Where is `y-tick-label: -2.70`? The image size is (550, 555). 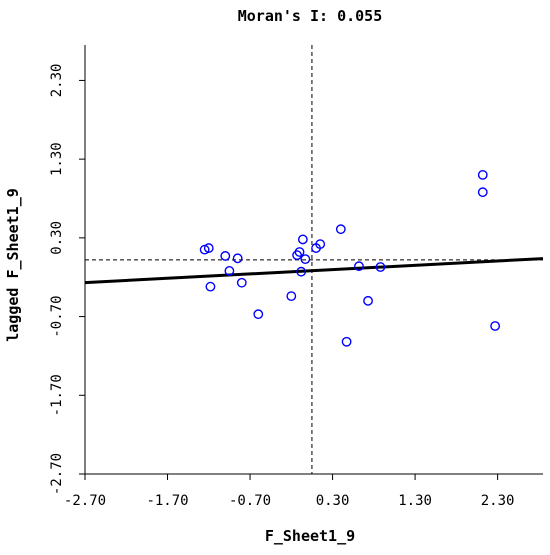
y-tick-label: -2.70 is located at coordinates (57, 474).